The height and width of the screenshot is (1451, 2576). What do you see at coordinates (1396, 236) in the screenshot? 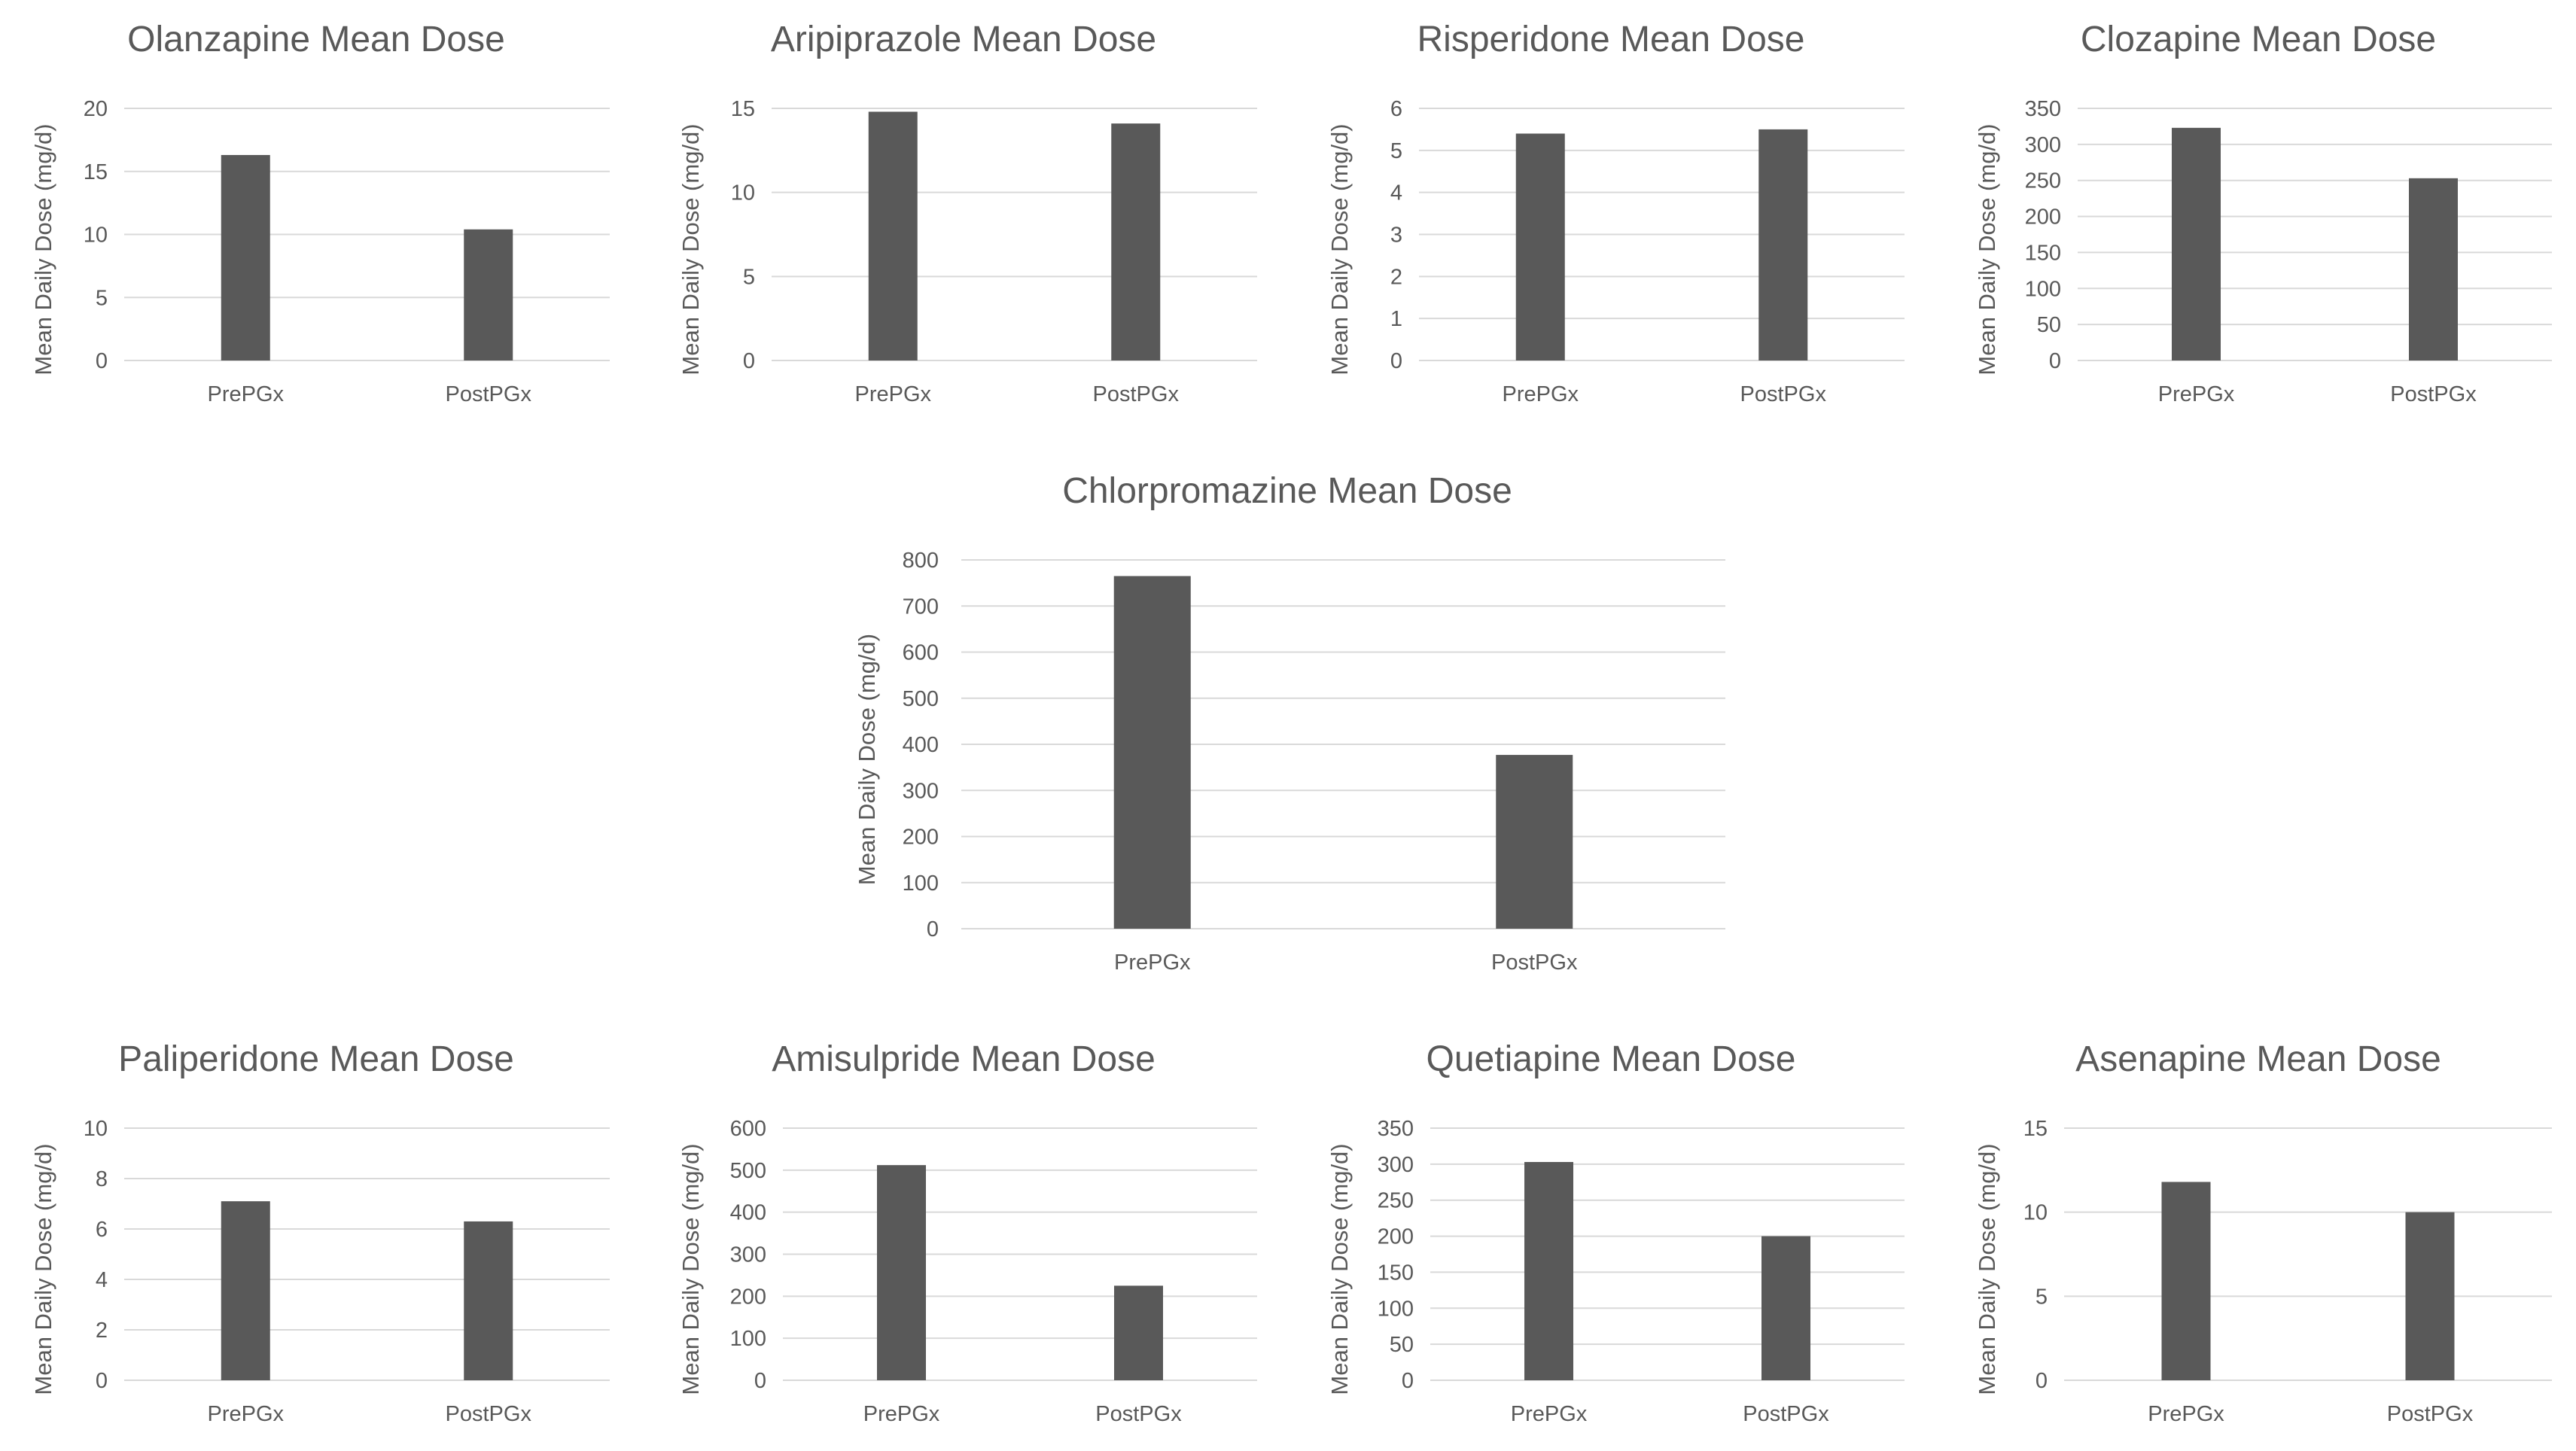
I see `y-tick-label: 3` at bounding box center [1396, 236].